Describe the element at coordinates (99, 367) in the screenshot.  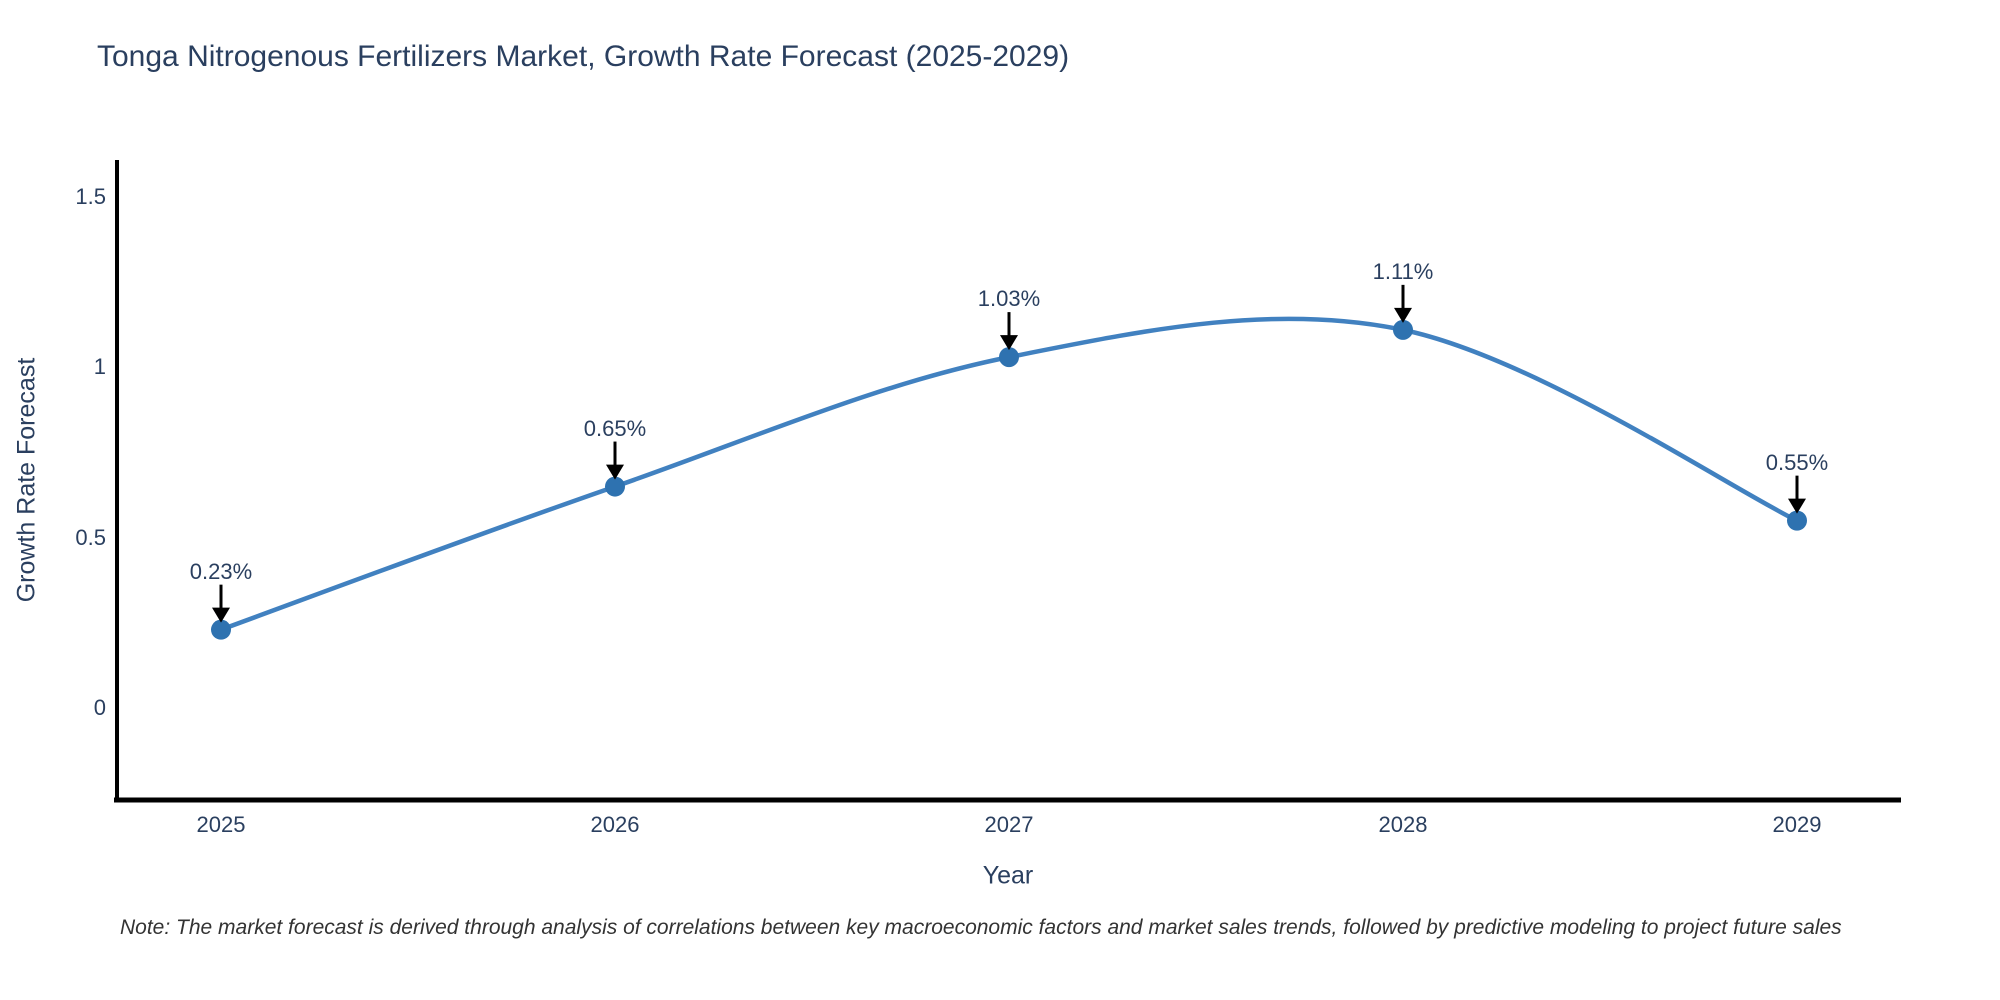
I see `y-tick-label: 1` at that location.